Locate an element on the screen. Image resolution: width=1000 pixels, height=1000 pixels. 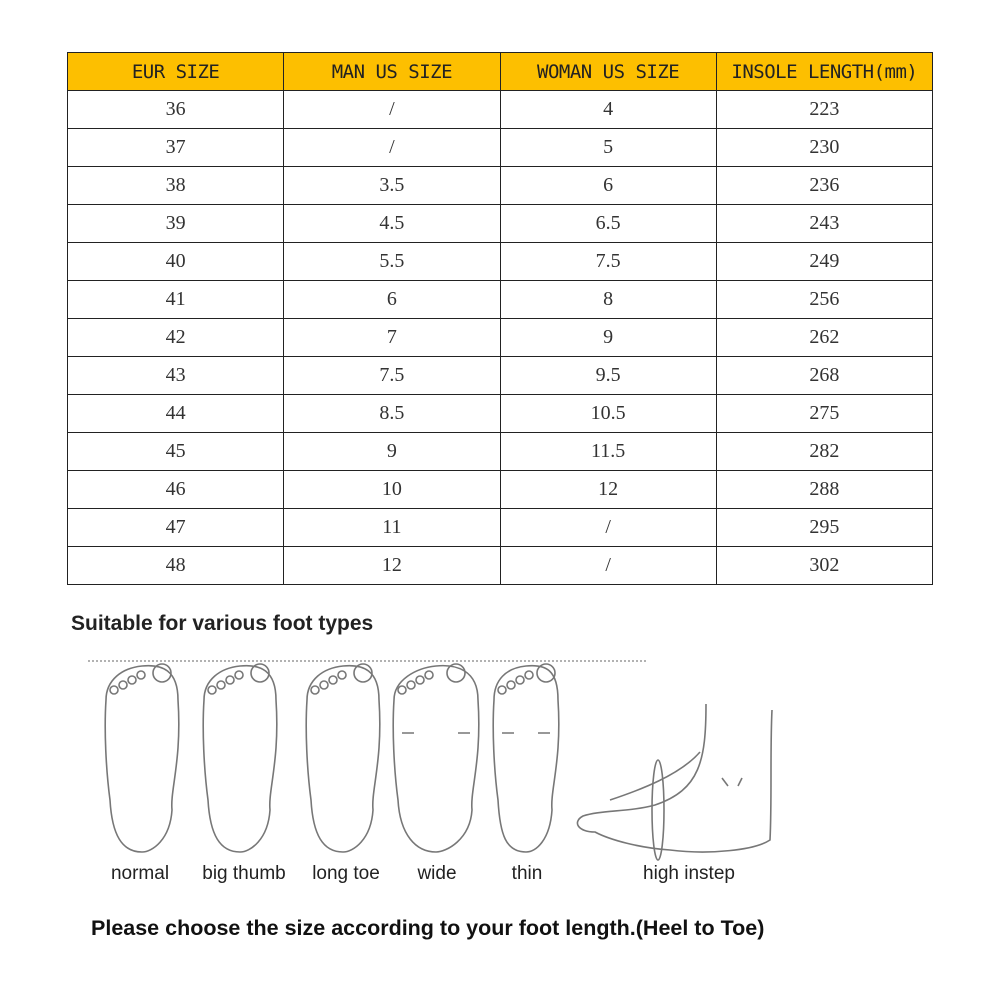
table-row: 36/4 223 is located at coordinates (500, 109).